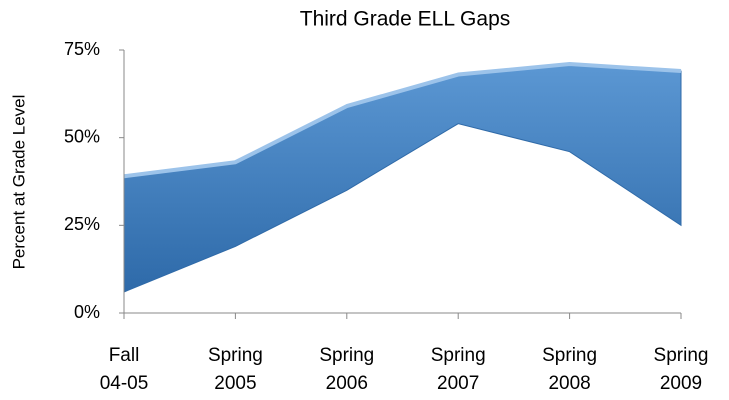 The height and width of the screenshot is (400, 729). I want to click on x-tick-label: Spring 2009, so click(681, 369).